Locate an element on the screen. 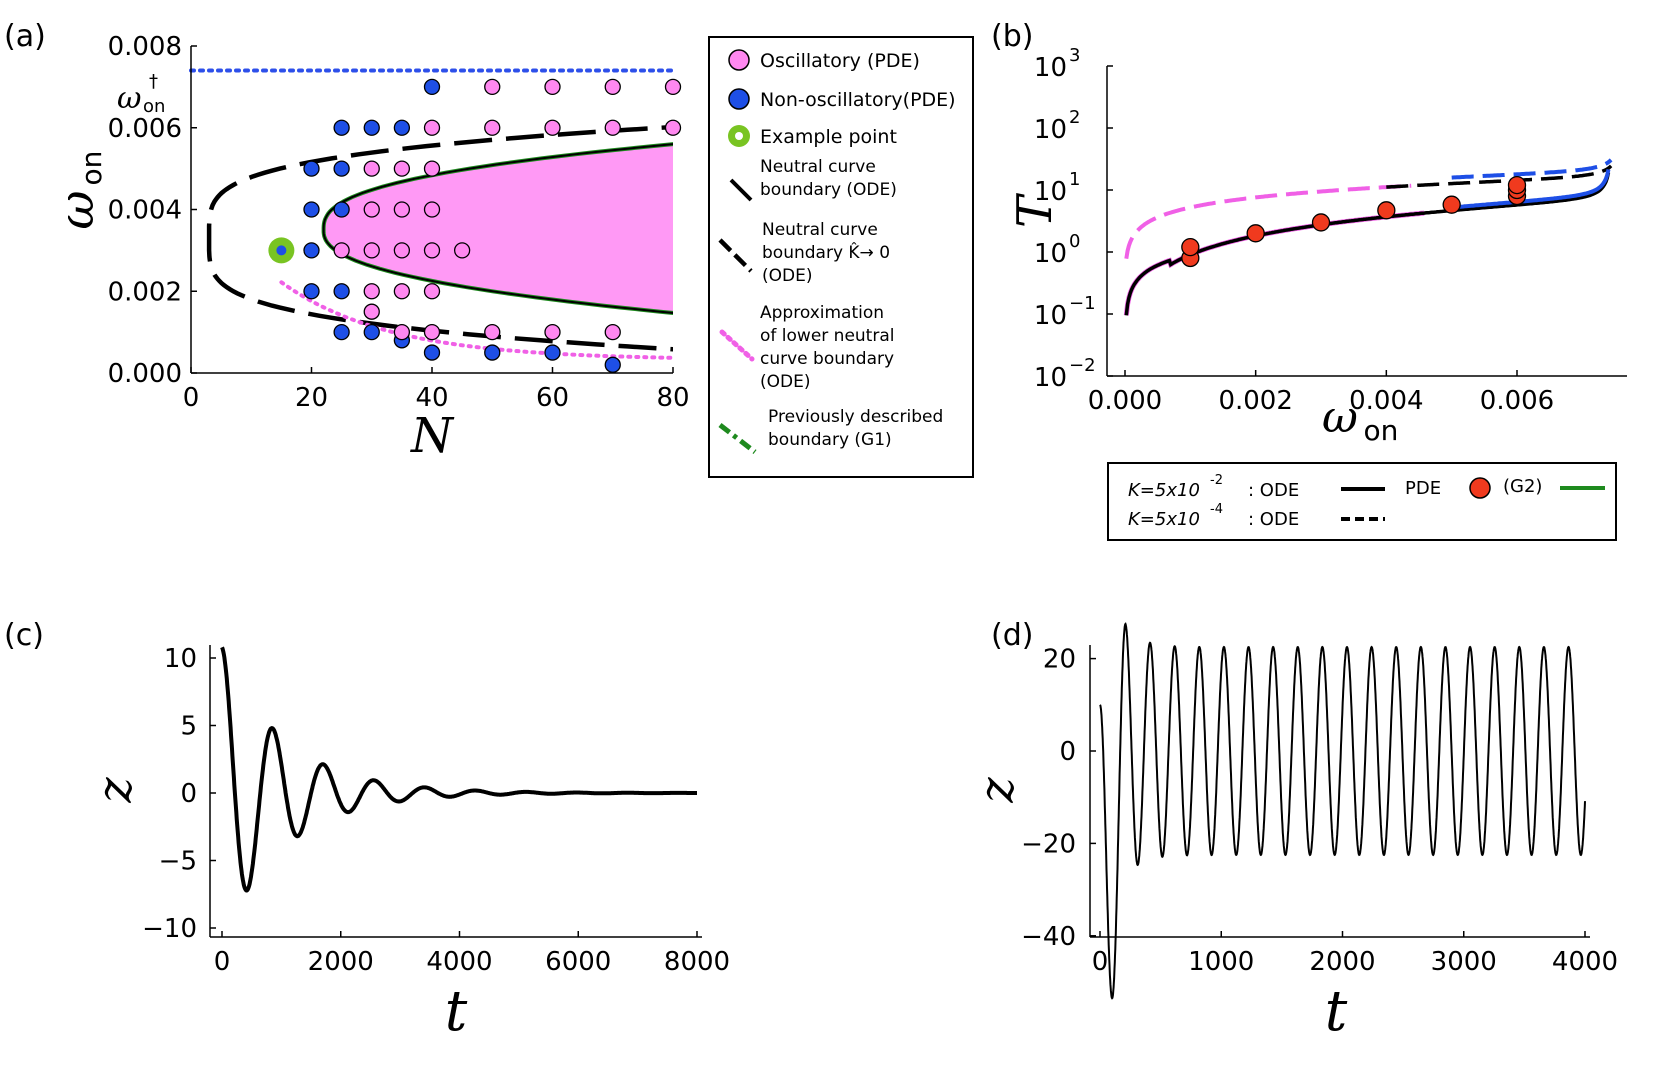 The height and width of the screenshot is (1076, 1662). panel-a-ticks: 0 20 40 60 80 0.000 0.002 0.004 0.006 0.008 is located at coordinates (399, 222).